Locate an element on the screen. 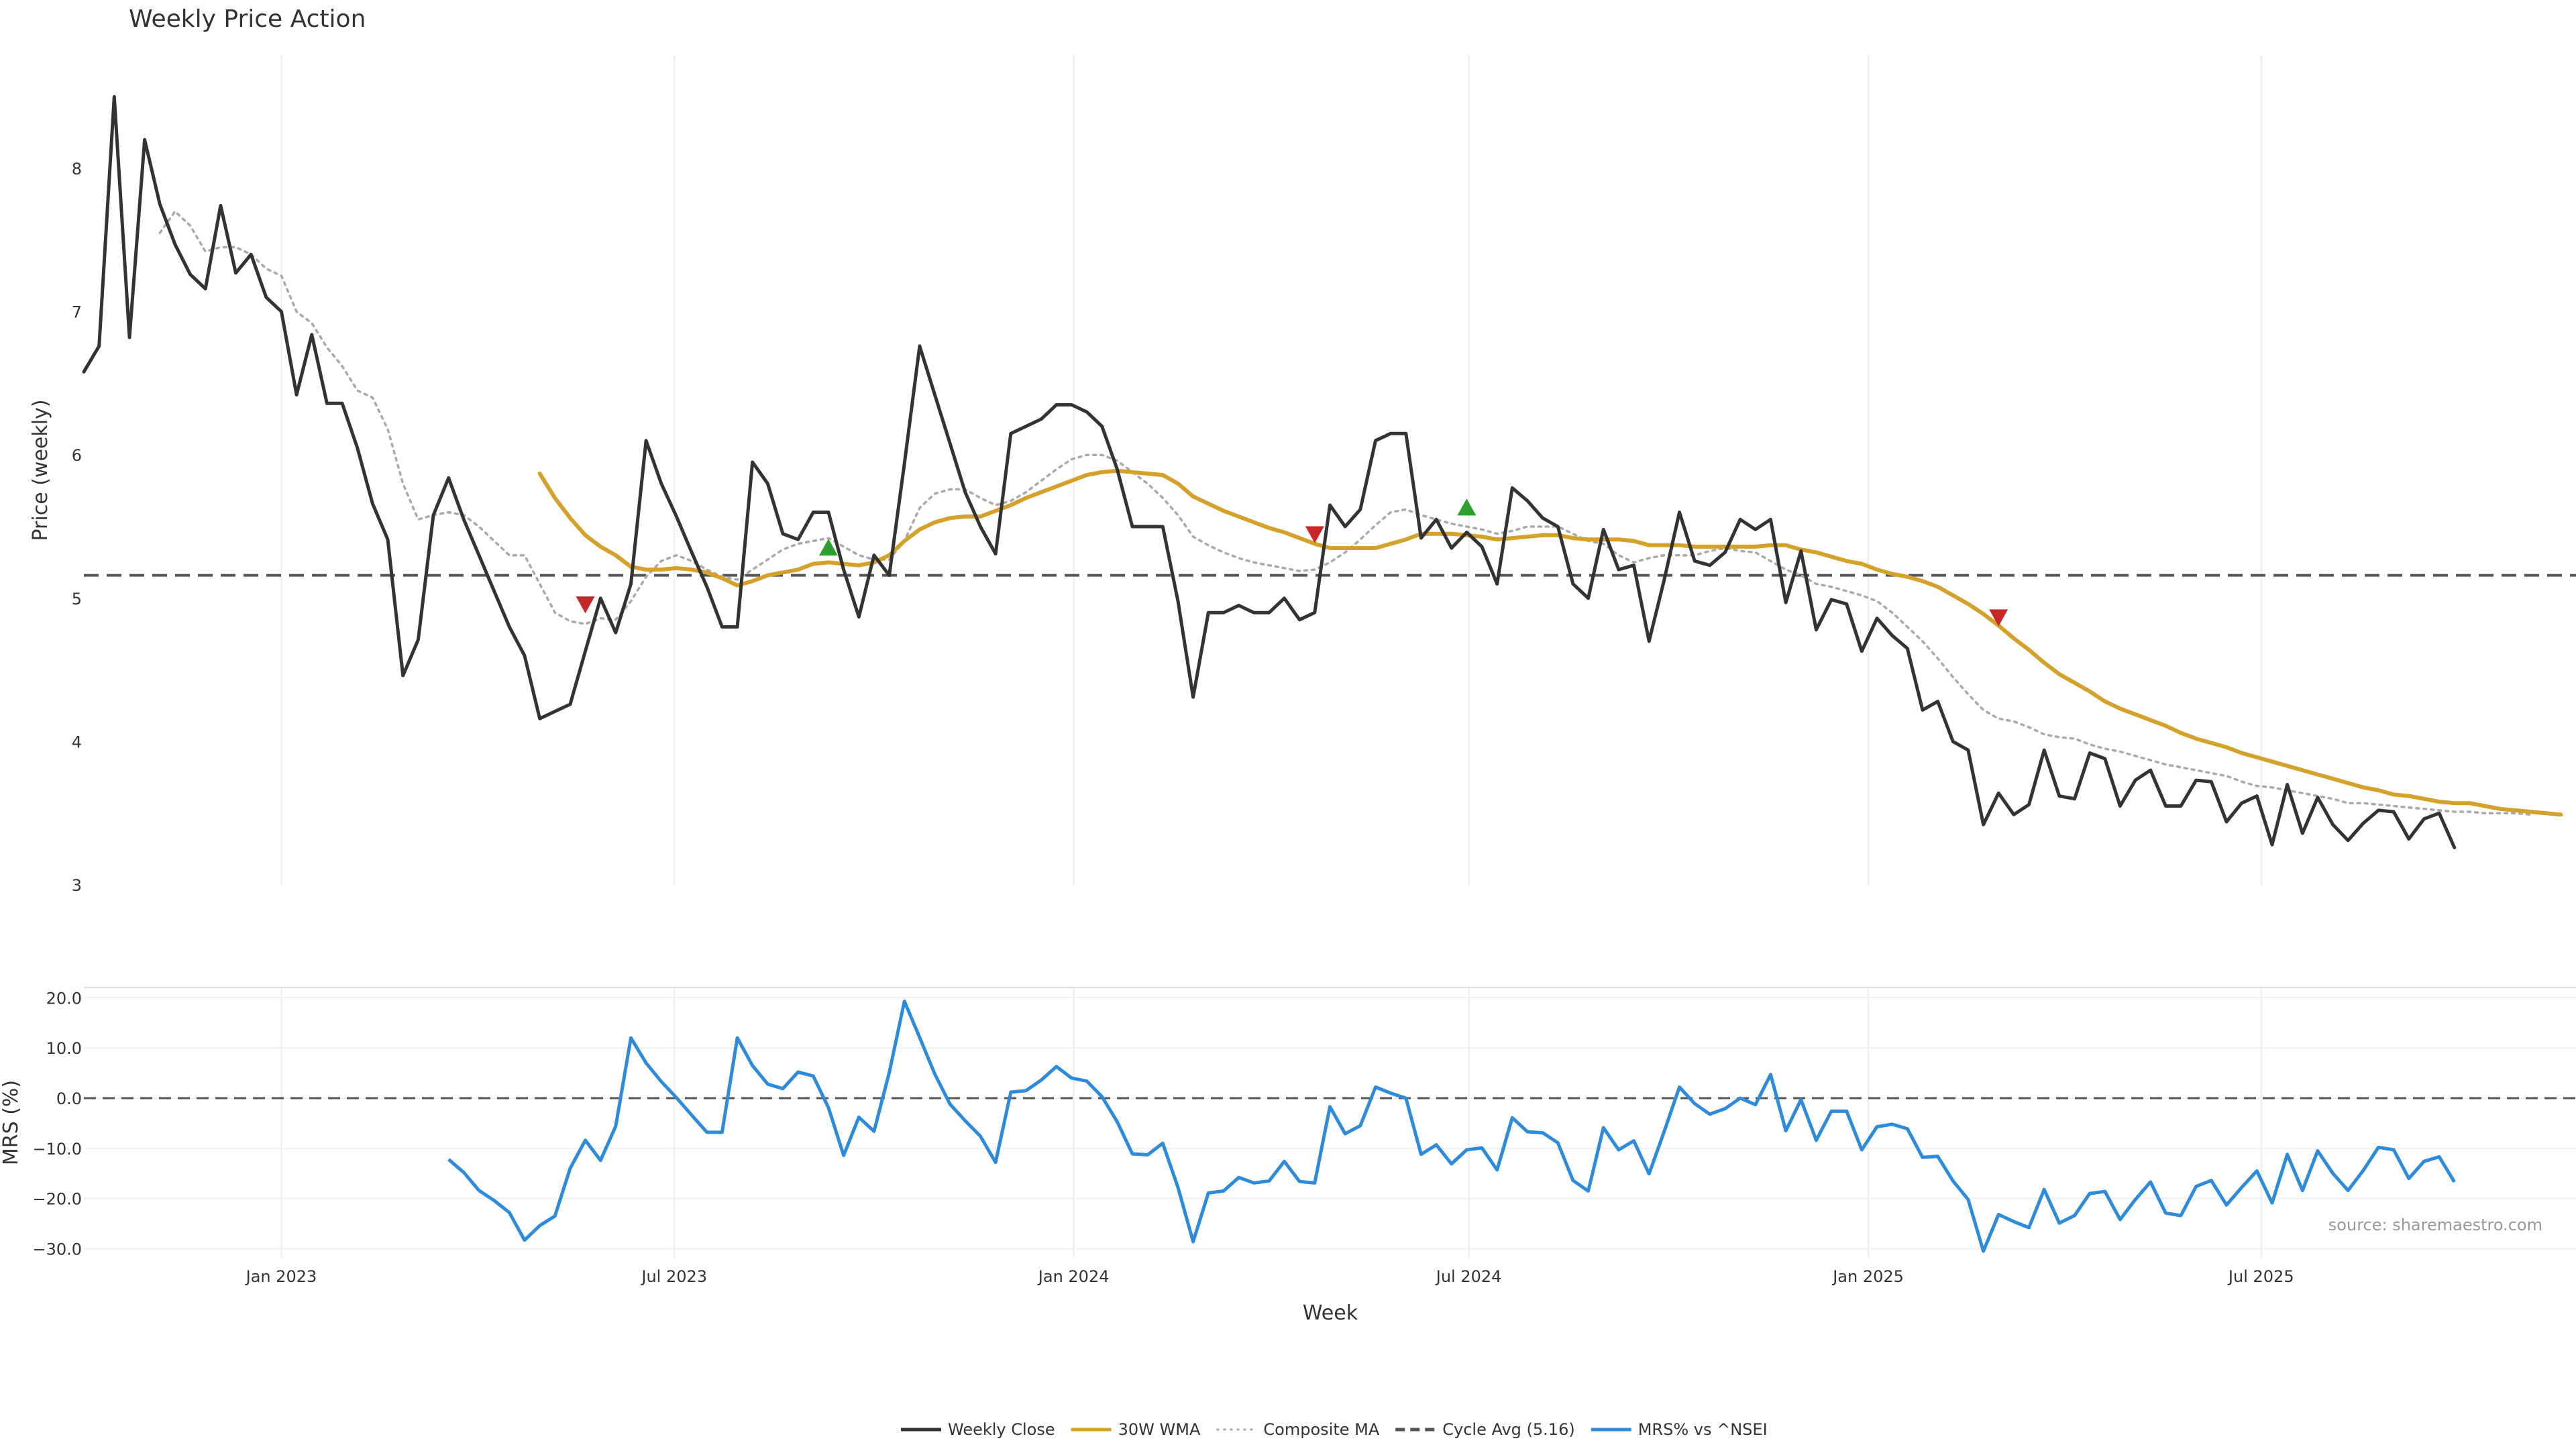 The height and width of the screenshot is (1449, 2576). legend-entry: Composite MA is located at coordinates (1298, 1429).